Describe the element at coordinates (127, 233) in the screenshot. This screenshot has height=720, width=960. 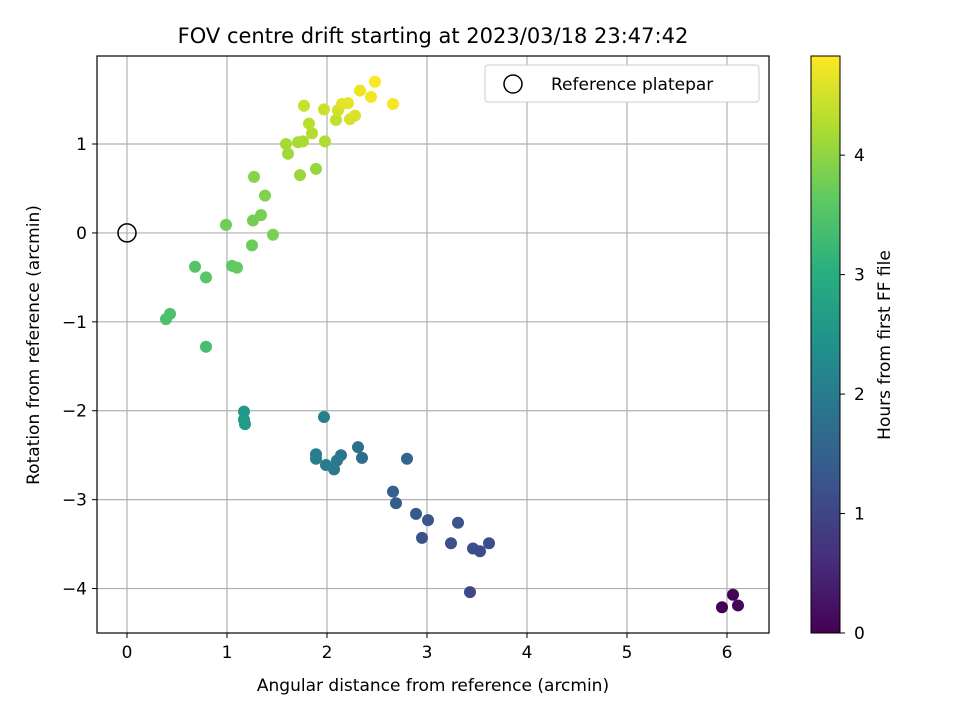
I see `reference-marker` at that location.